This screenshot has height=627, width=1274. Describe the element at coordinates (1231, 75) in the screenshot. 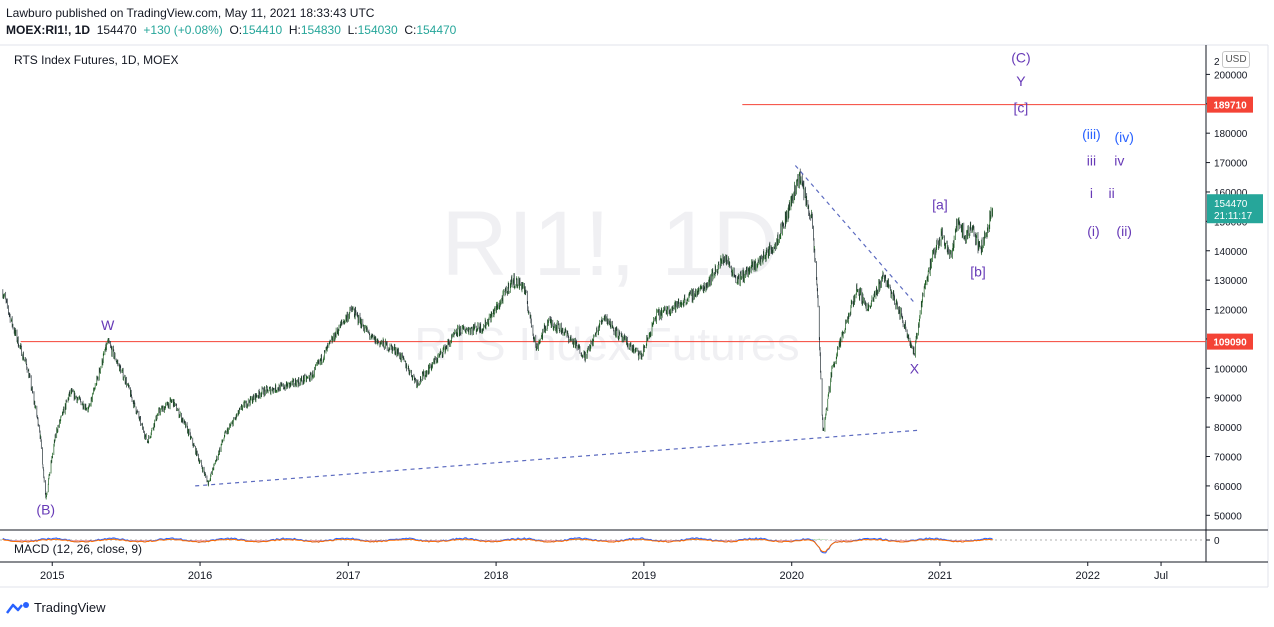

I see `price-tick-label: 200000` at that location.